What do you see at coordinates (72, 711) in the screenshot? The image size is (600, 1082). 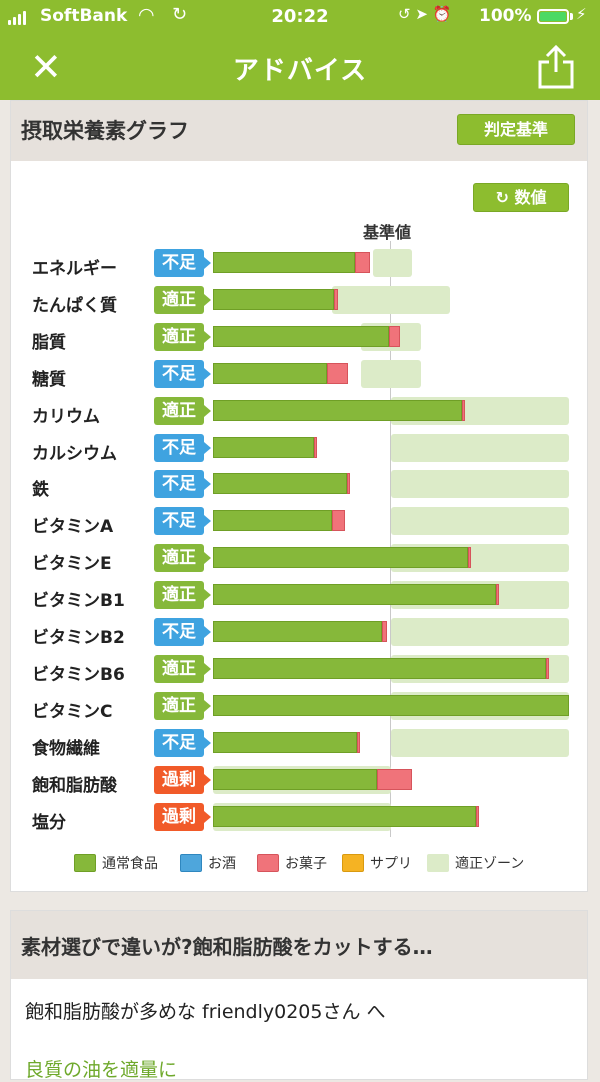 I see `nutrient-name: ビタミンC` at bounding box center [72, 711].